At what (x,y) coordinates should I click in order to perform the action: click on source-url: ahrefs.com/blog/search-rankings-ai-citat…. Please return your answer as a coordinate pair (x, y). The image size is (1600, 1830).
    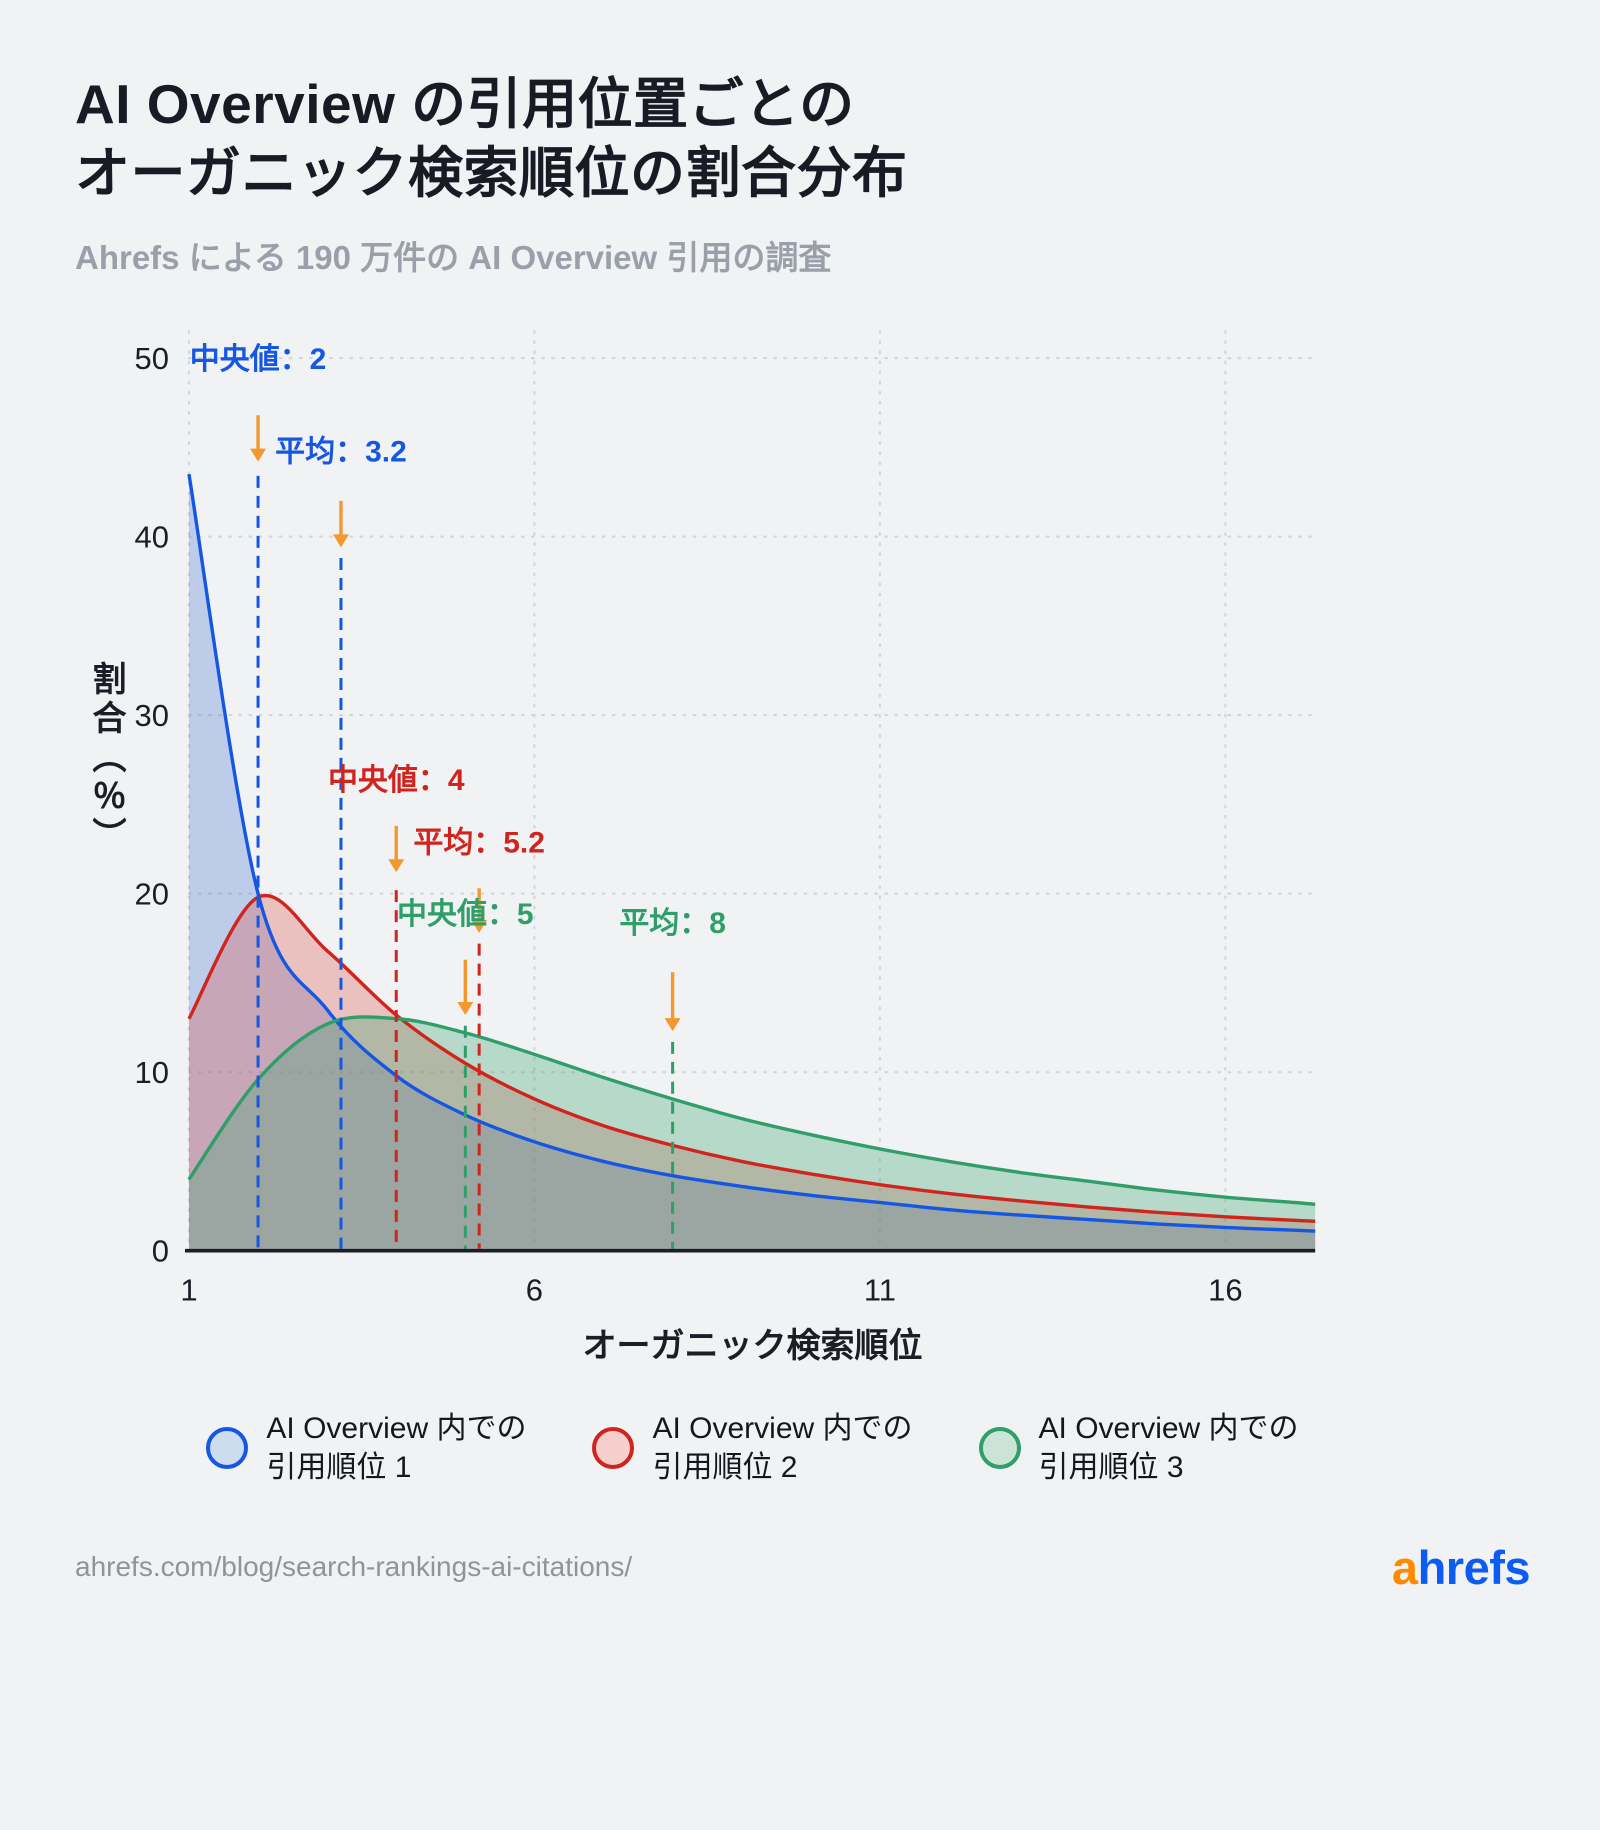
    Looking at the image, I should click on (354, 1567).